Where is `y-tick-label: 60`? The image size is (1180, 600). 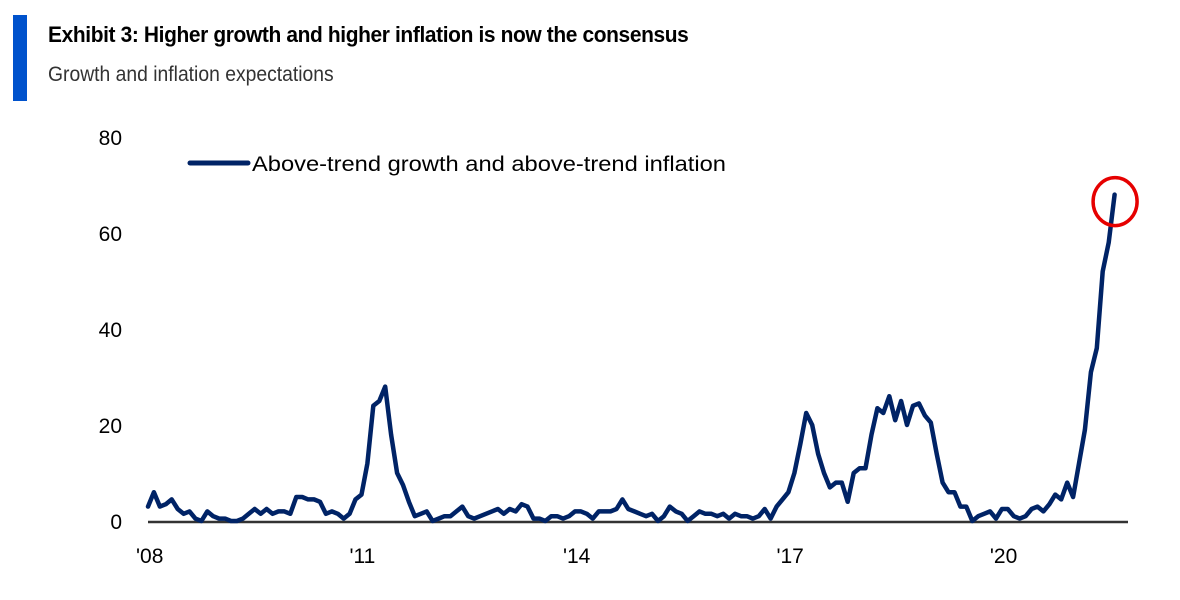 y-tick-label: 60 is located at coordinates (110, 234).